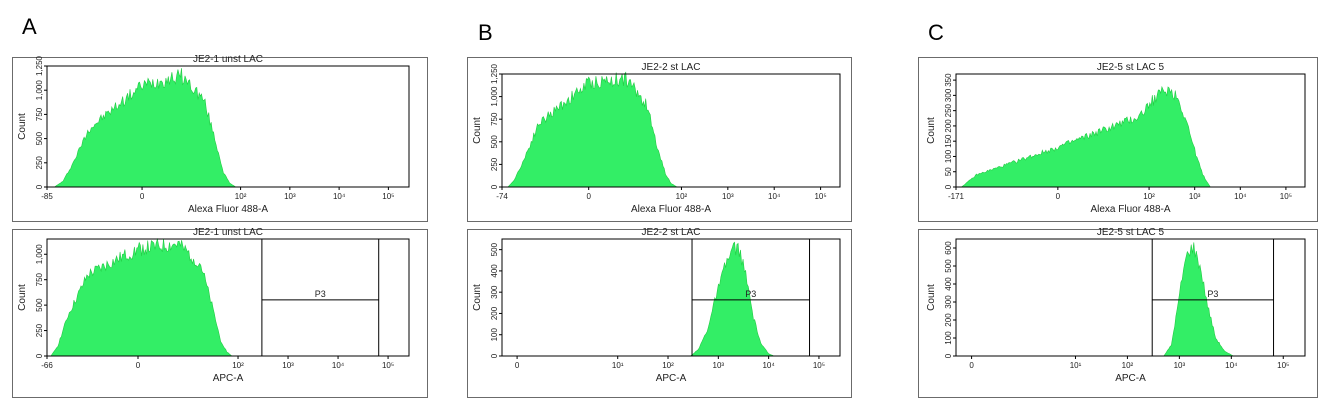 The height and width of the screenshot is (401, 1338). Describe the element at coordinates (936, 32) in the screenshot. I see `panel-letter-c: C` at that location.